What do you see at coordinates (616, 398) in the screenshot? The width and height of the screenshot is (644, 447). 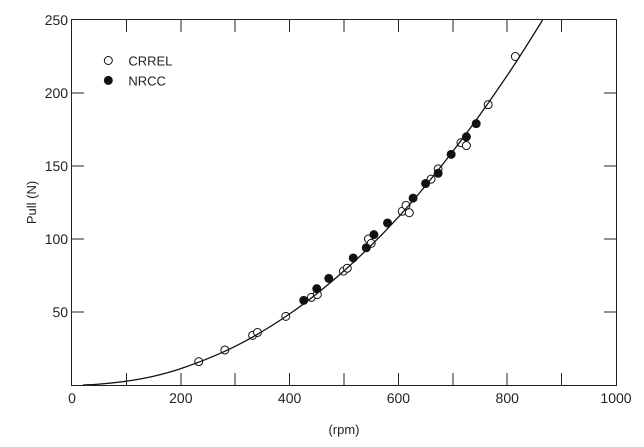 I see `x-tick-label: 1000` at bounding box center [616, 398].